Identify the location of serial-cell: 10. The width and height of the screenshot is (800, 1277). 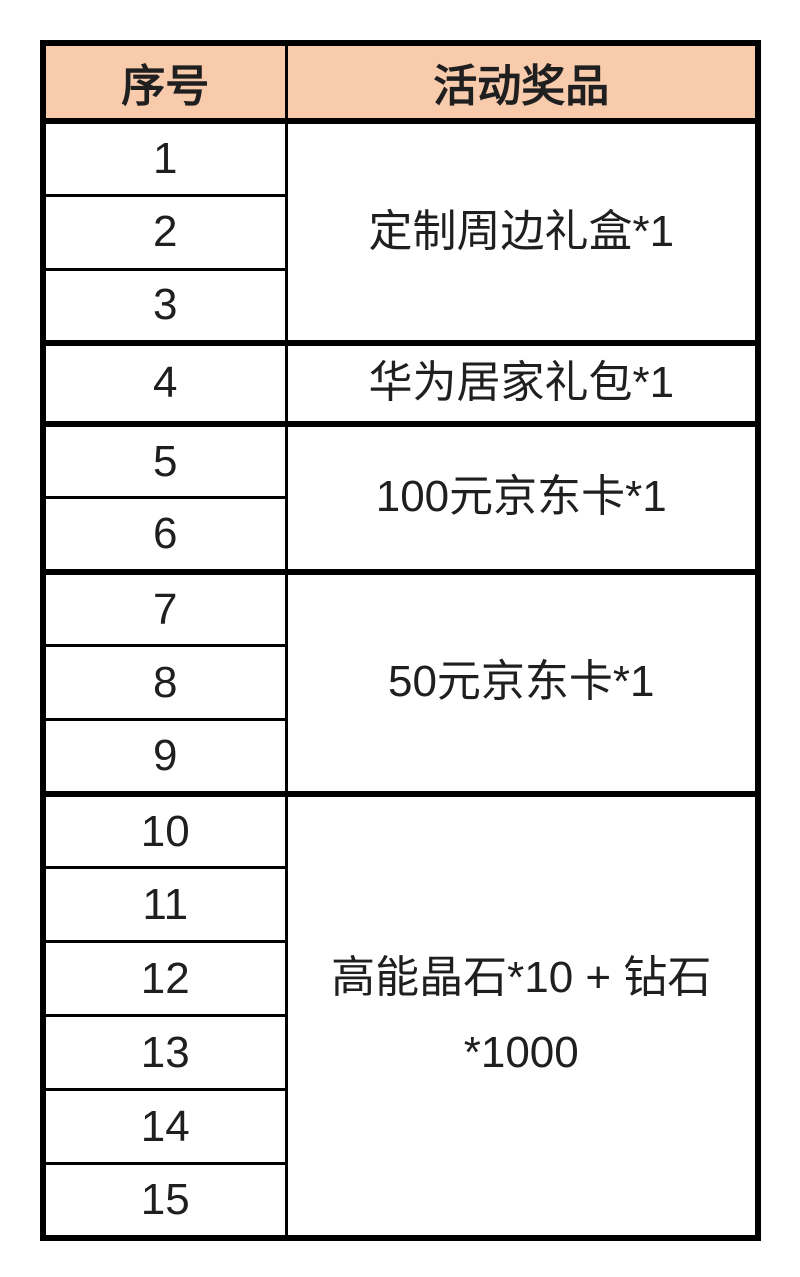
(164, 830).